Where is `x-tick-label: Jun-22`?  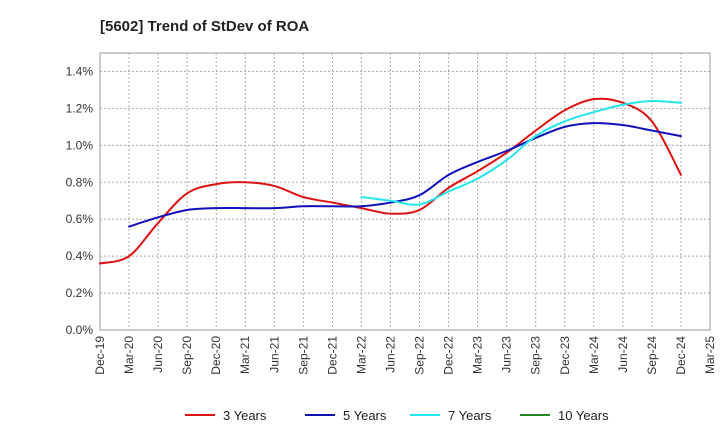 x-tick-label: Jun-22 is located at coordinates (390, 354).